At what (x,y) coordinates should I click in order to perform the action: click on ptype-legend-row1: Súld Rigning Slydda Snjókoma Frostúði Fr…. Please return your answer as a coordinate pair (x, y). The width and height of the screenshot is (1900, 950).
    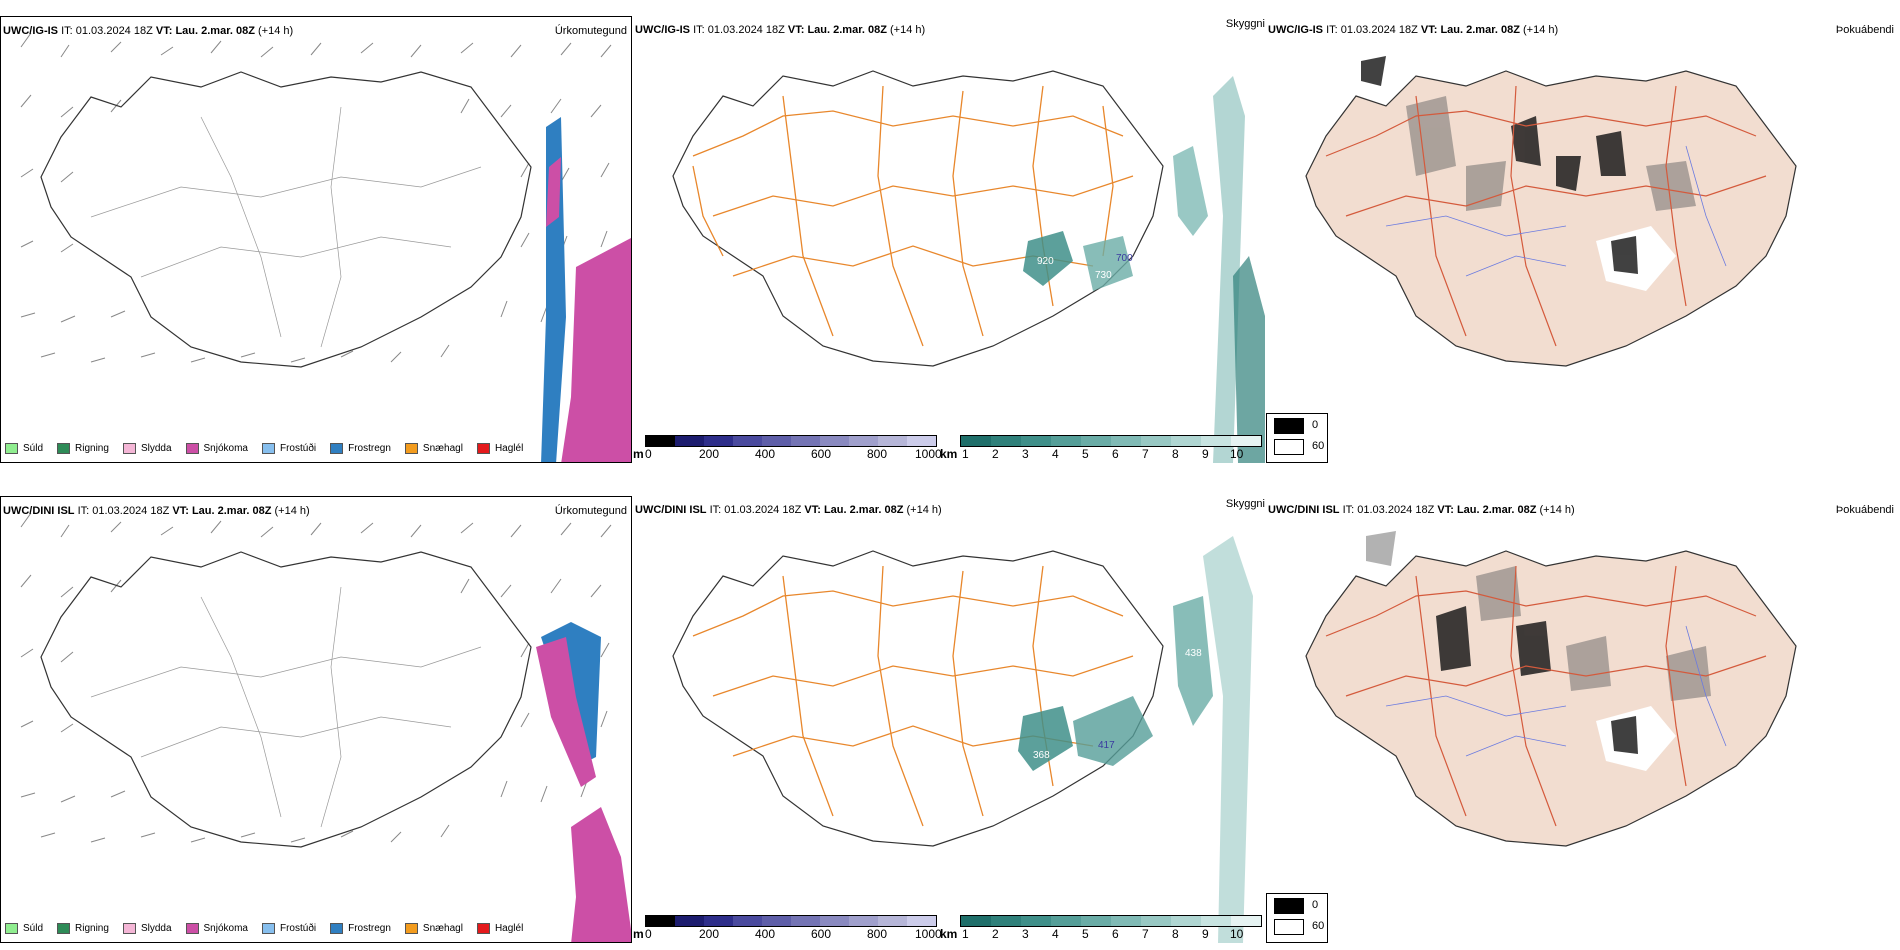
    Looking at the image, I should click on (264, 448).